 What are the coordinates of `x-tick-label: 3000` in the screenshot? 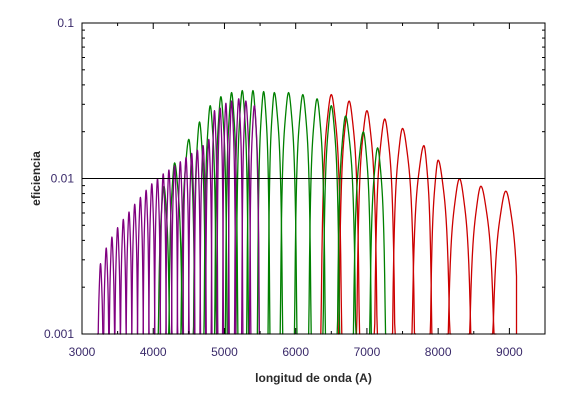 It's located at (82, 352).